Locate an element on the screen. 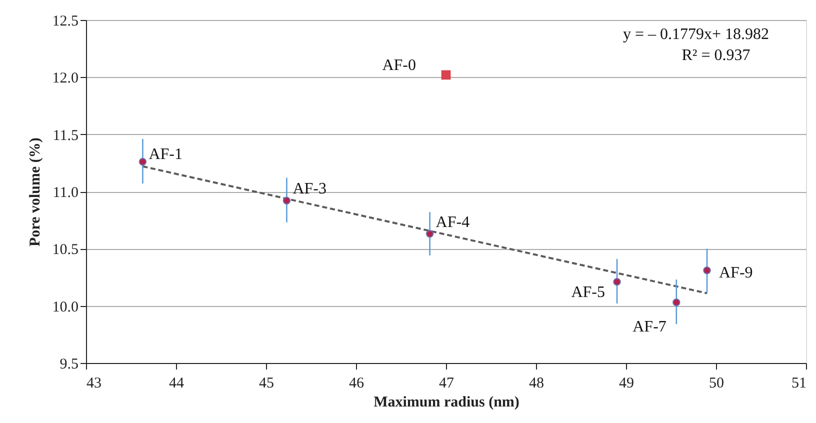  x-tick-label: 44 is located at coordinates (176, 384).